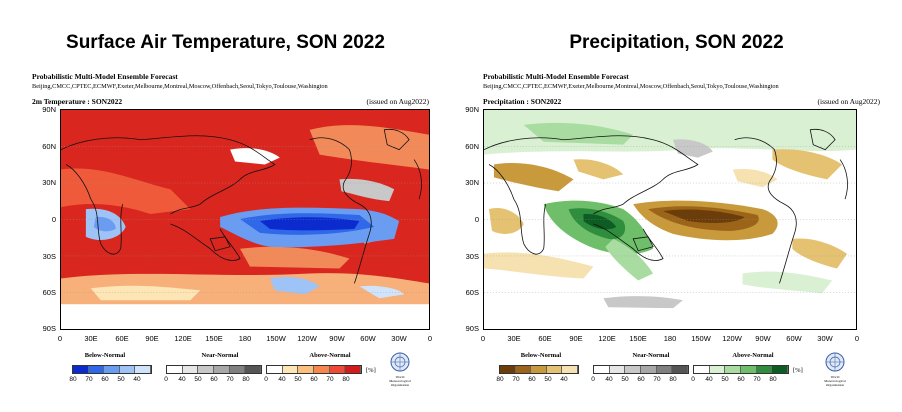  I want to click on wet-core, so click(600, 221).